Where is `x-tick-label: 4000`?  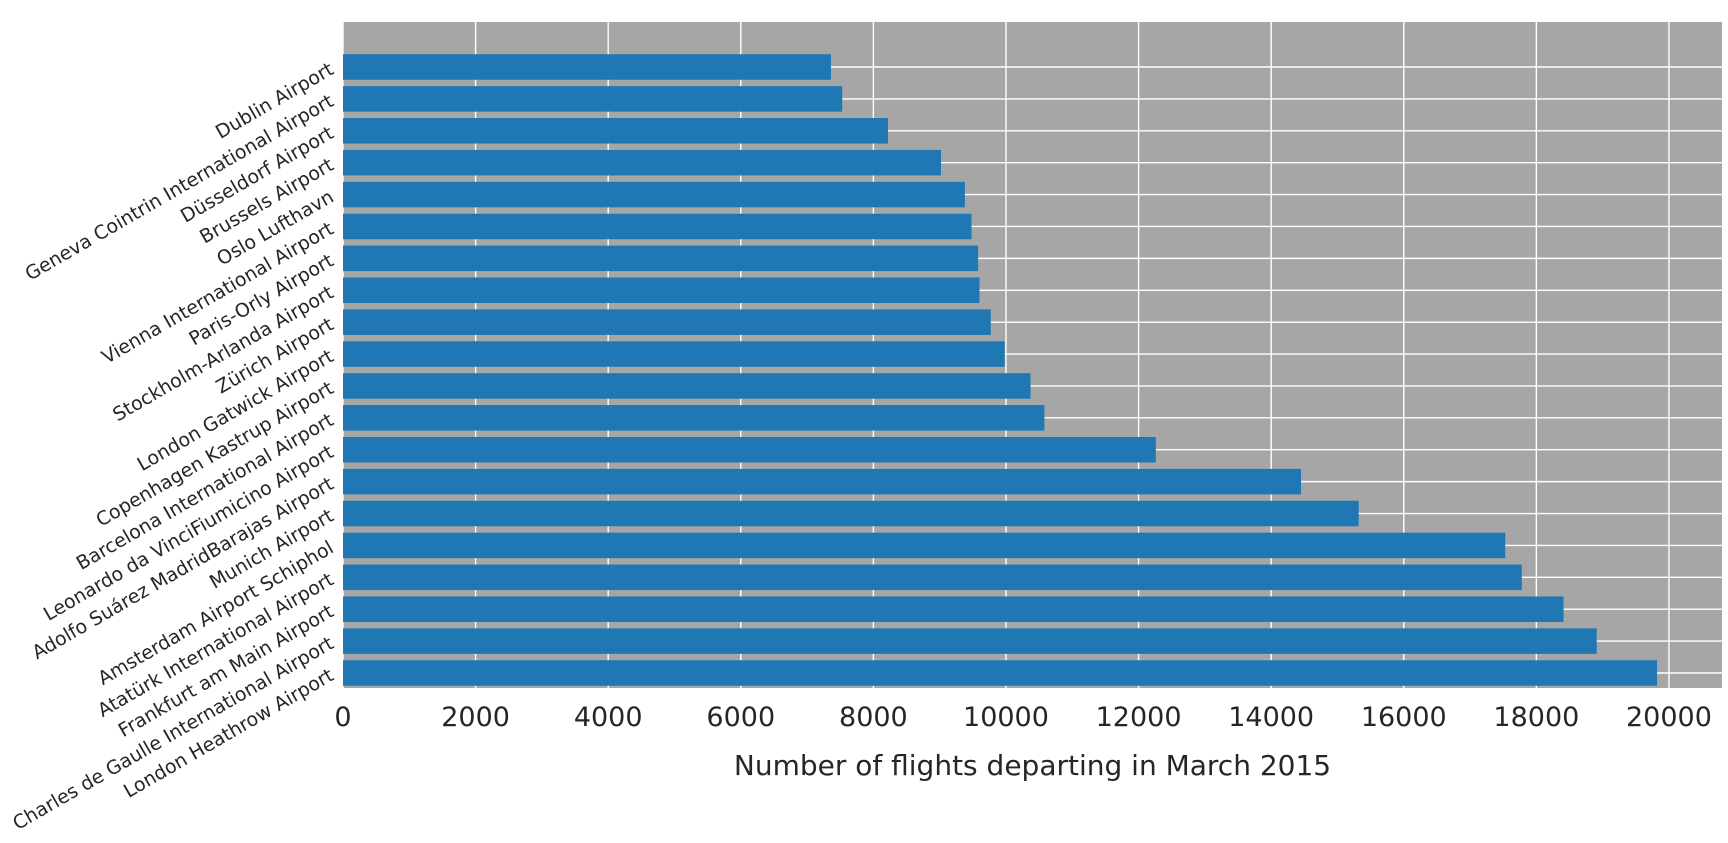 x-tick-label: 4000 is located at coordinates (608, 717).